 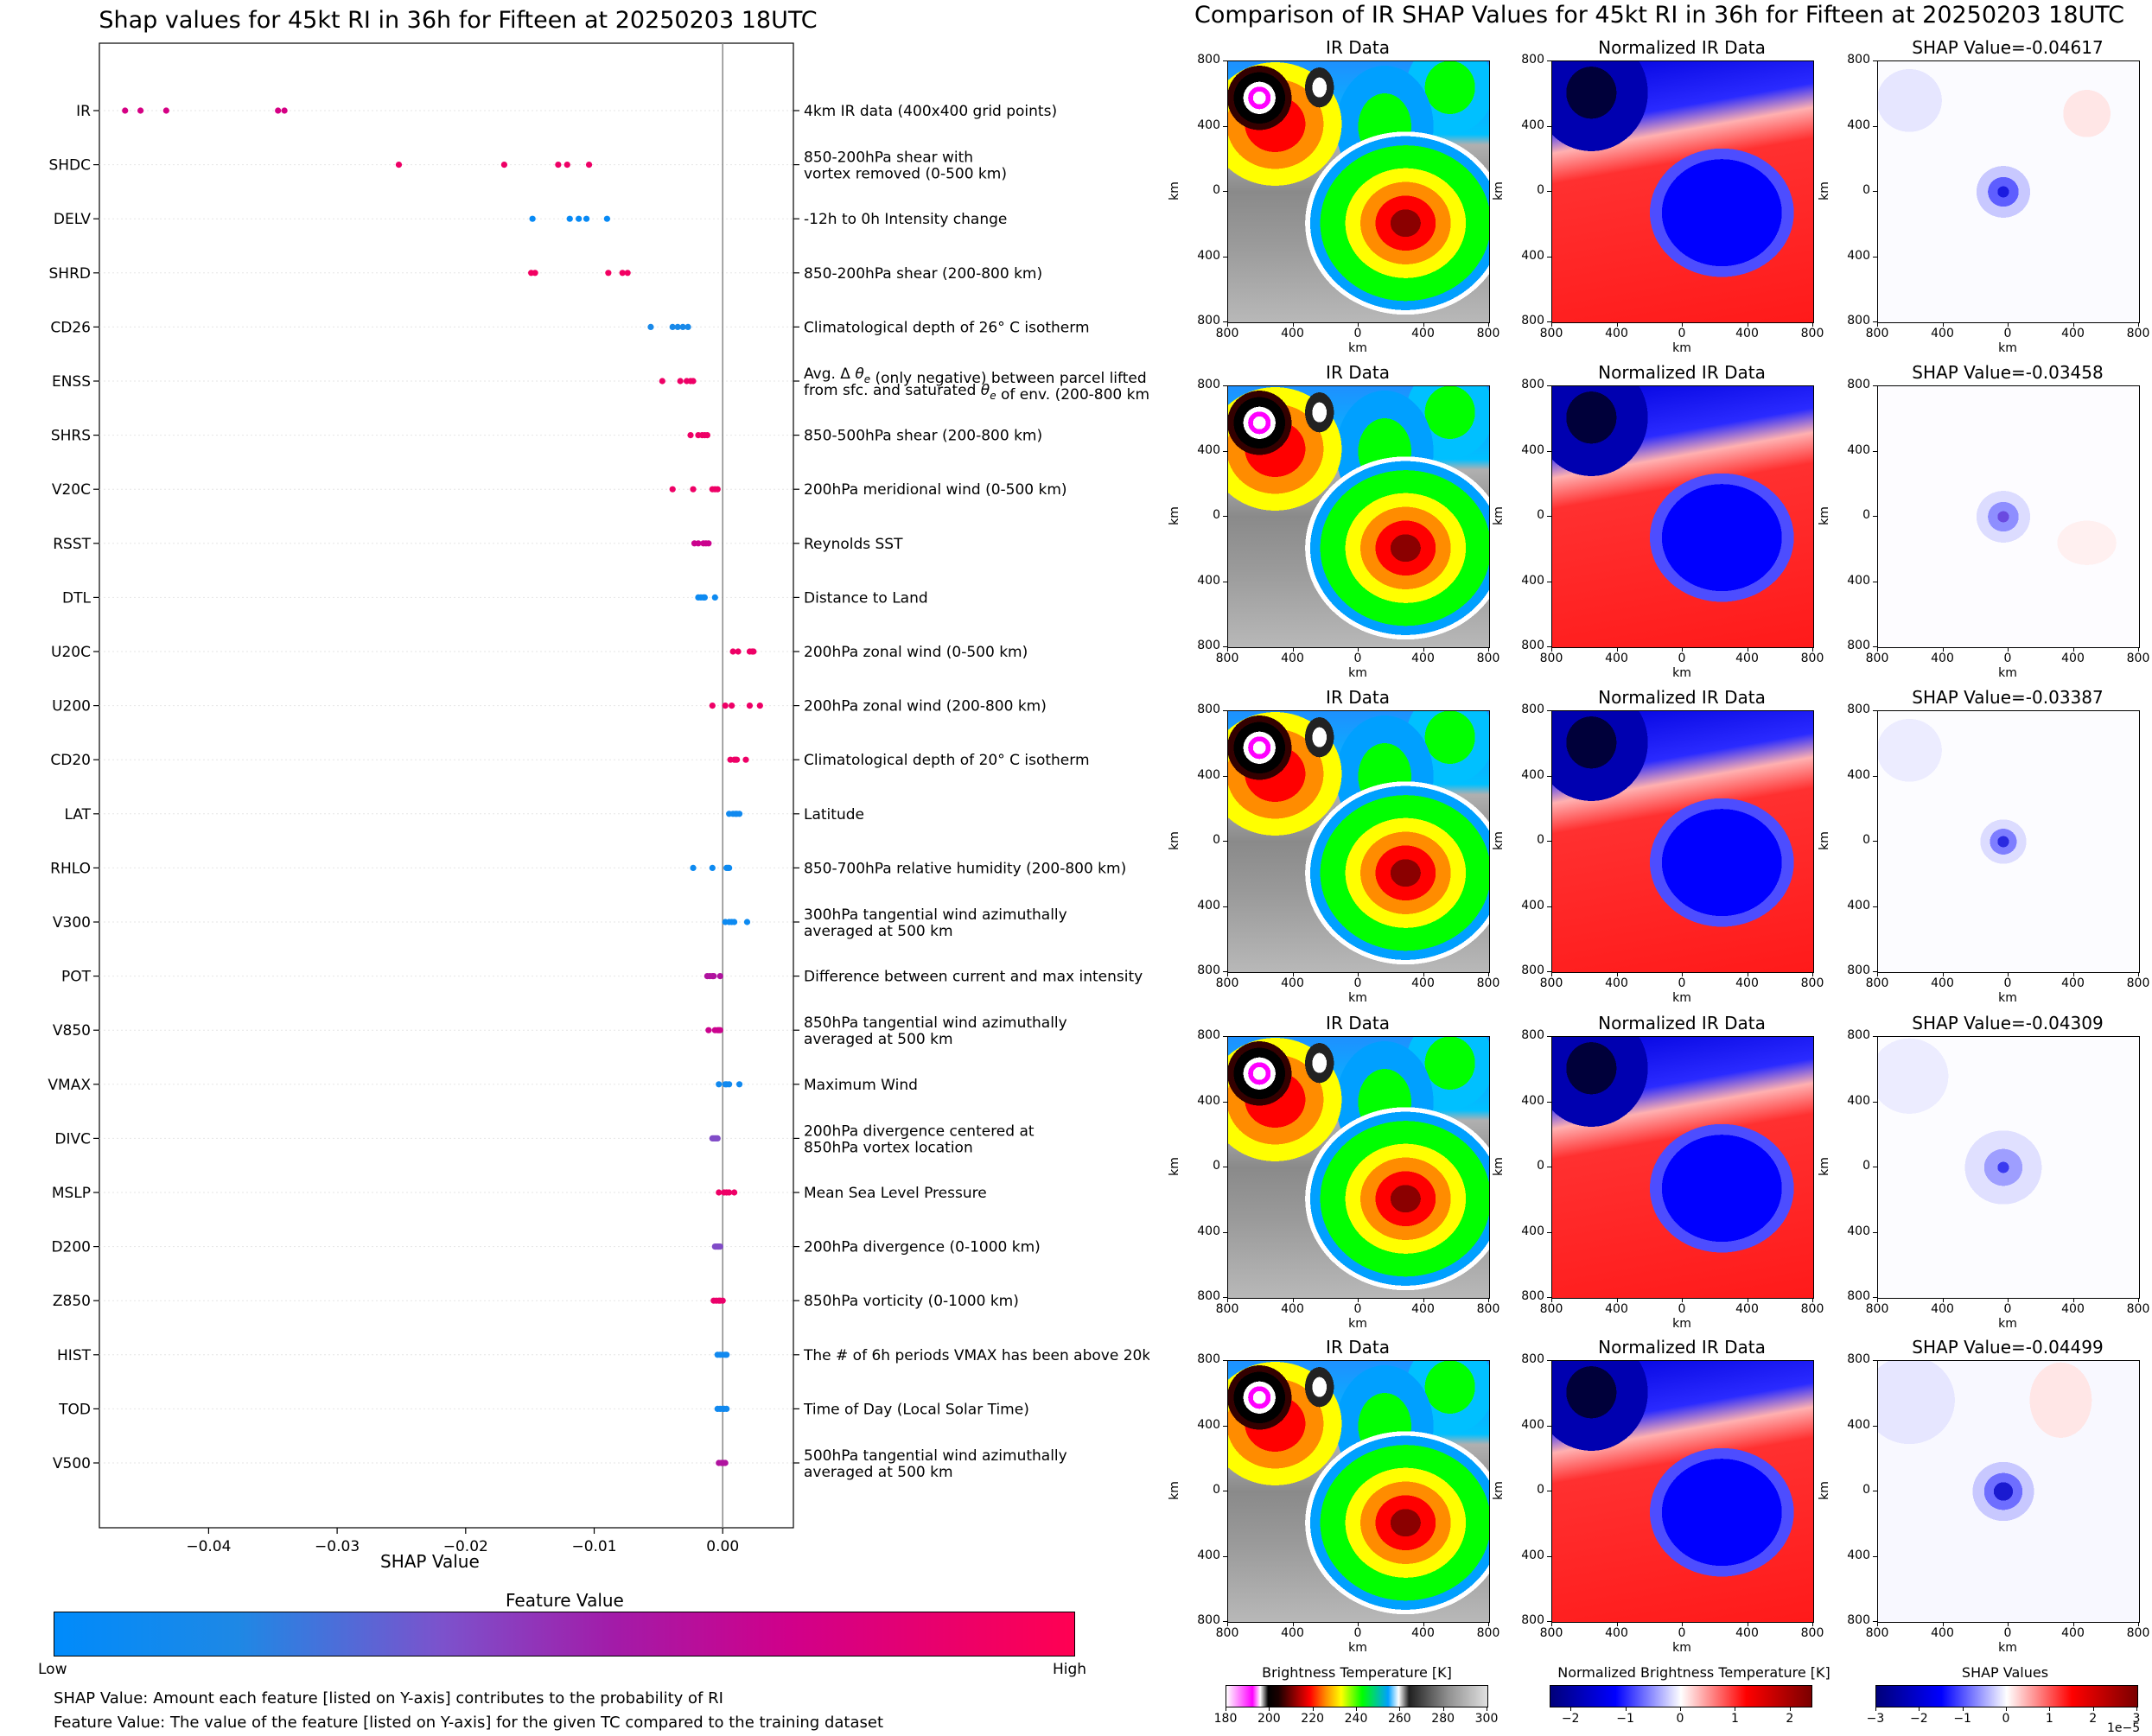 What do you see at coordinates (2136, 1719) in the screenshot?
I see `shap-colorbar-tick-label: 3` at bounding box center [2136, 1719].